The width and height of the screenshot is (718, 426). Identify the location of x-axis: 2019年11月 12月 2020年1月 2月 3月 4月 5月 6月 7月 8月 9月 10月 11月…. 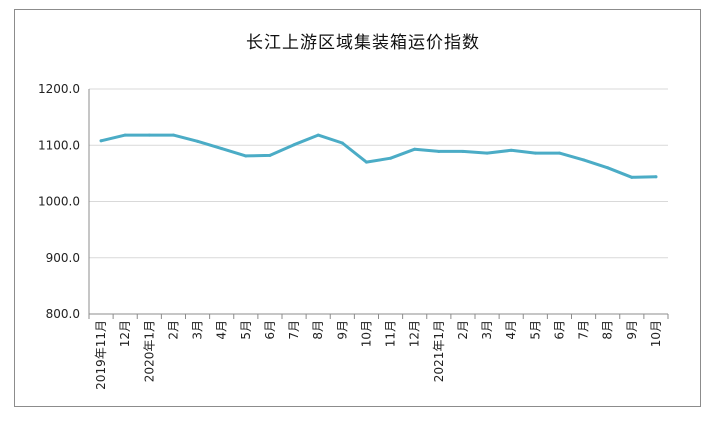
(378, 351).